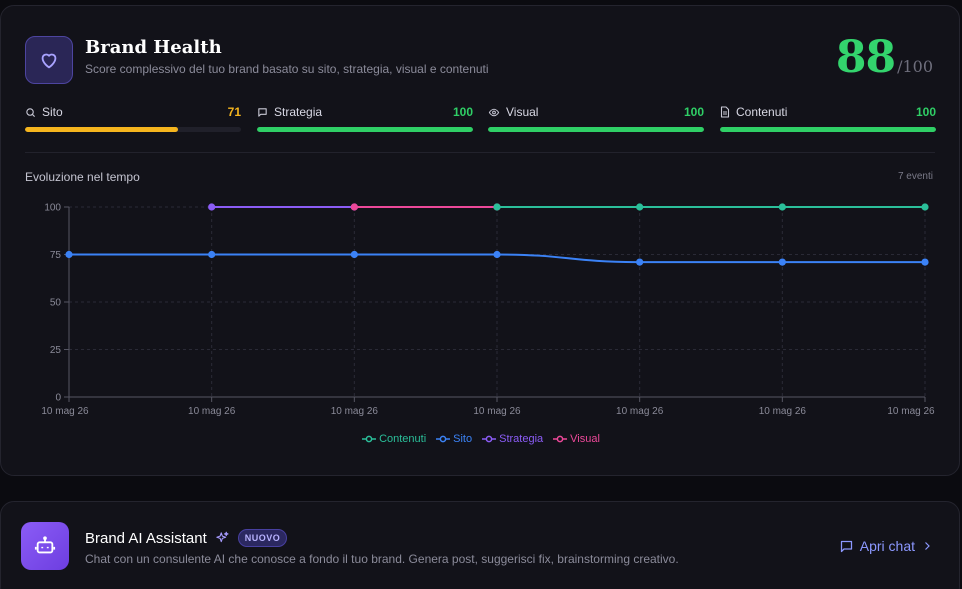 This screenshot has width=962, height=589. I want to click on open-chat-button: Apri chat, so click(886, 546).